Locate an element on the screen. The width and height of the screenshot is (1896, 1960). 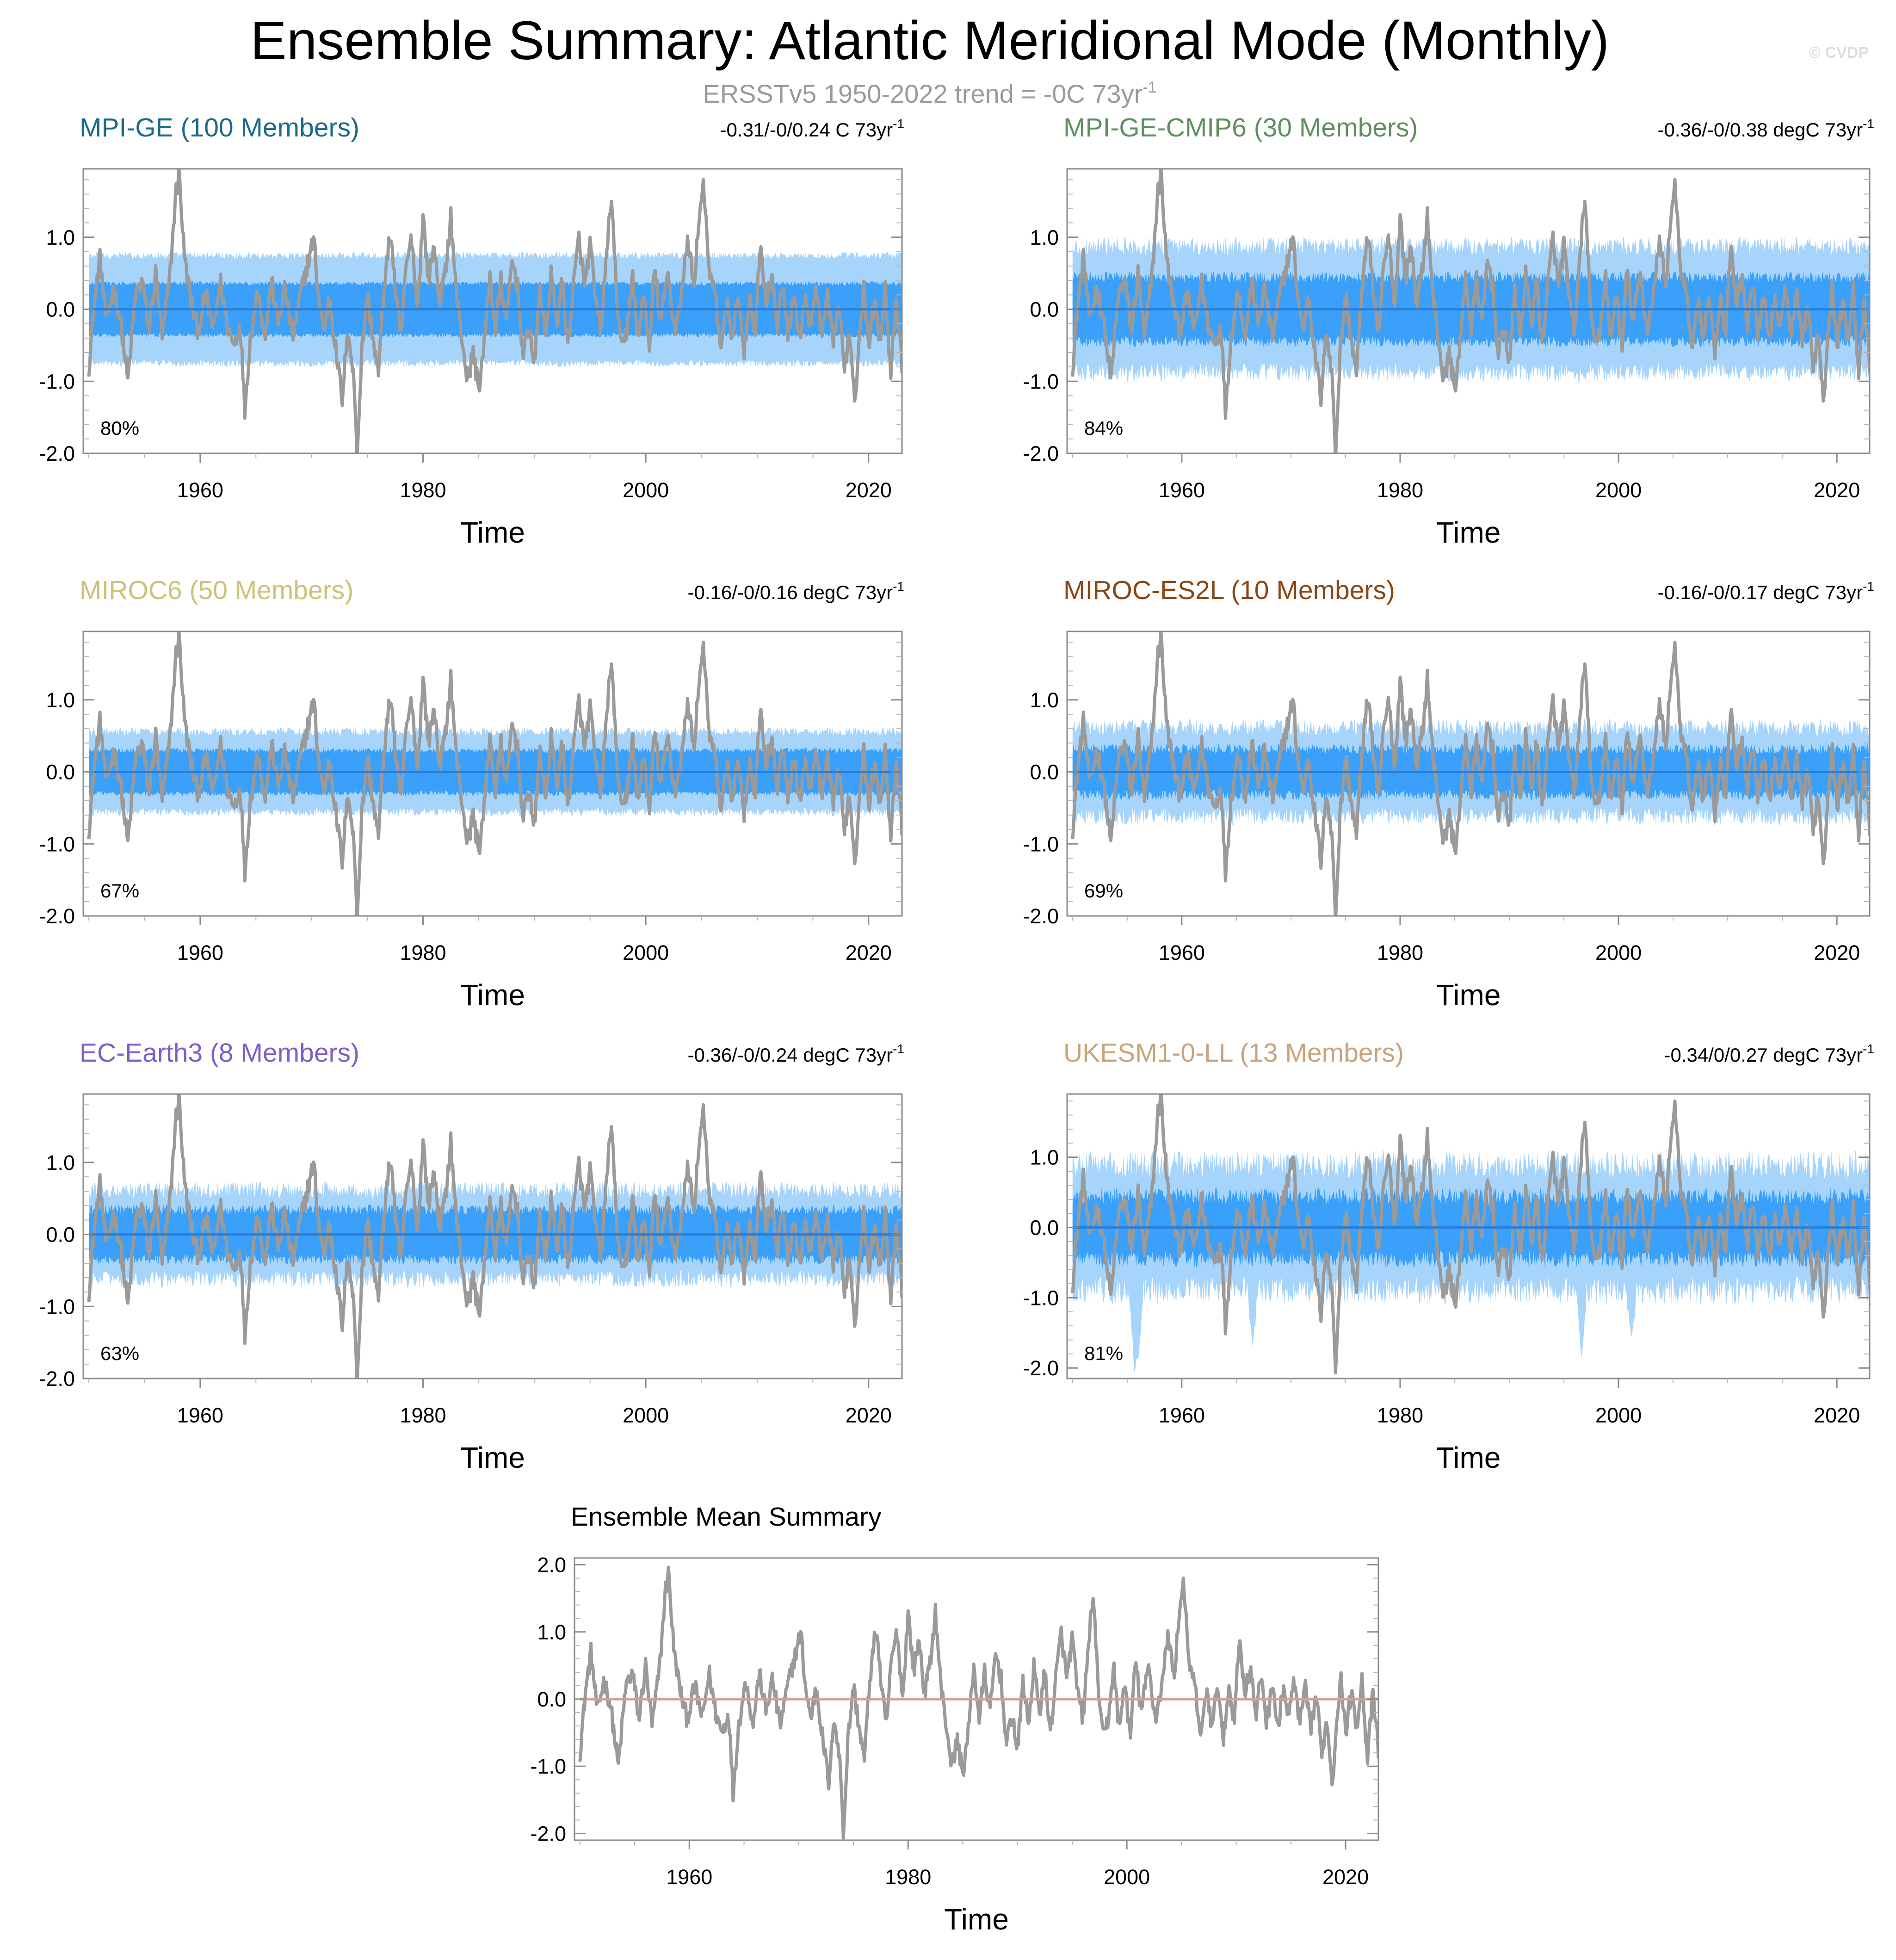
percent-label: 80% is located at coordinates (120, 428).